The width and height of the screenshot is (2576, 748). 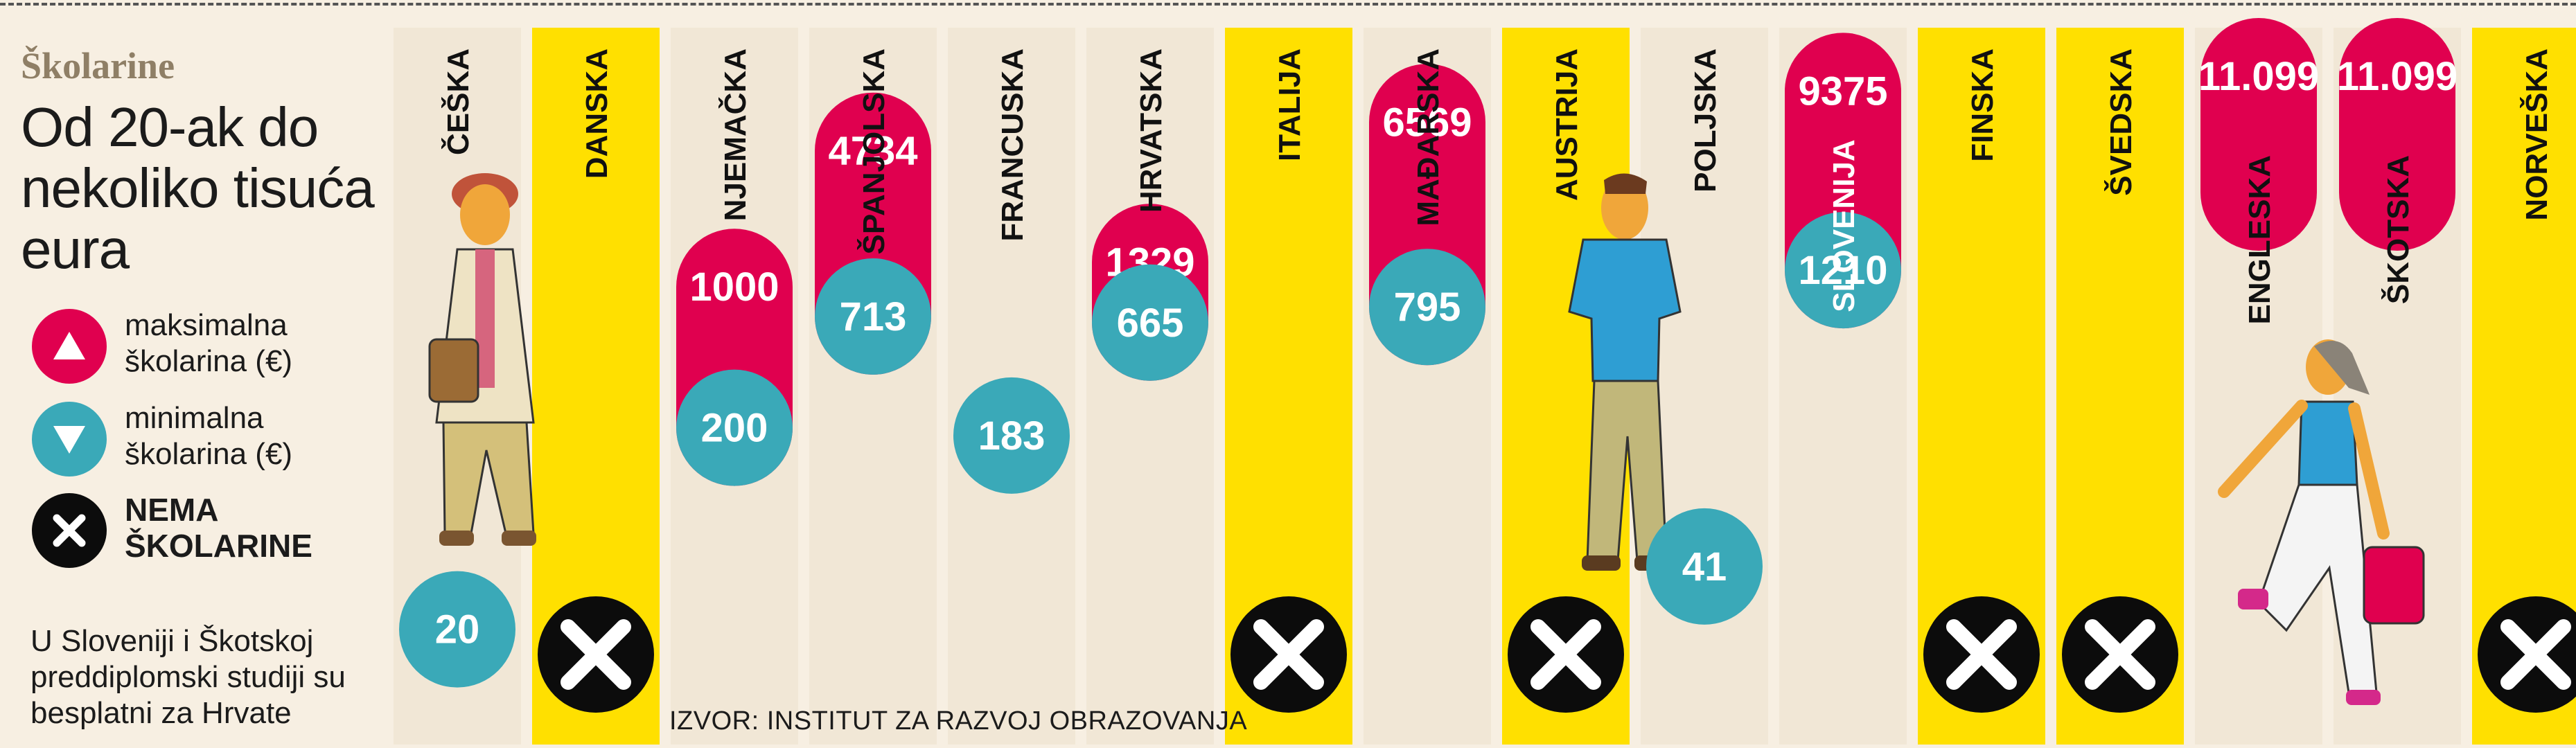 I want to click on min-label-madarska: 795, so click(x=1427, y=307).